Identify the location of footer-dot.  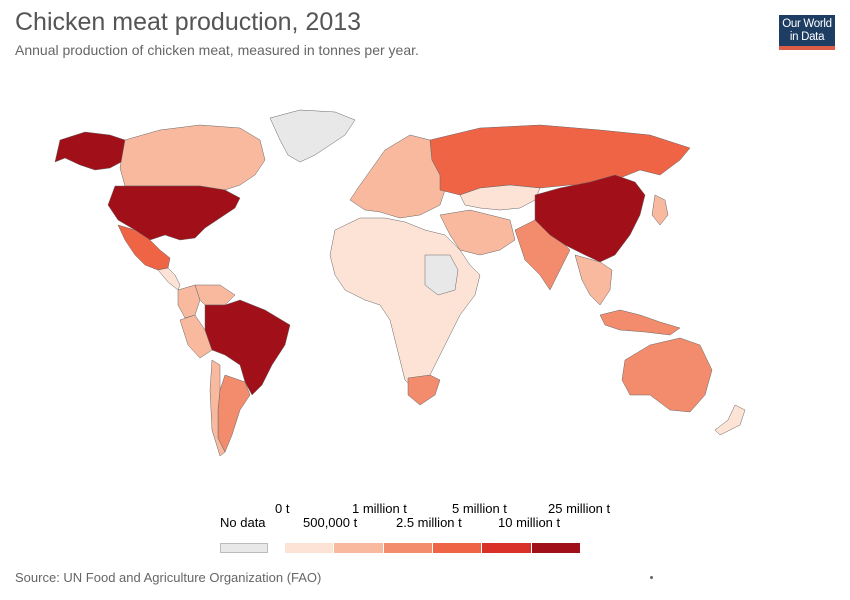
(651, 577).